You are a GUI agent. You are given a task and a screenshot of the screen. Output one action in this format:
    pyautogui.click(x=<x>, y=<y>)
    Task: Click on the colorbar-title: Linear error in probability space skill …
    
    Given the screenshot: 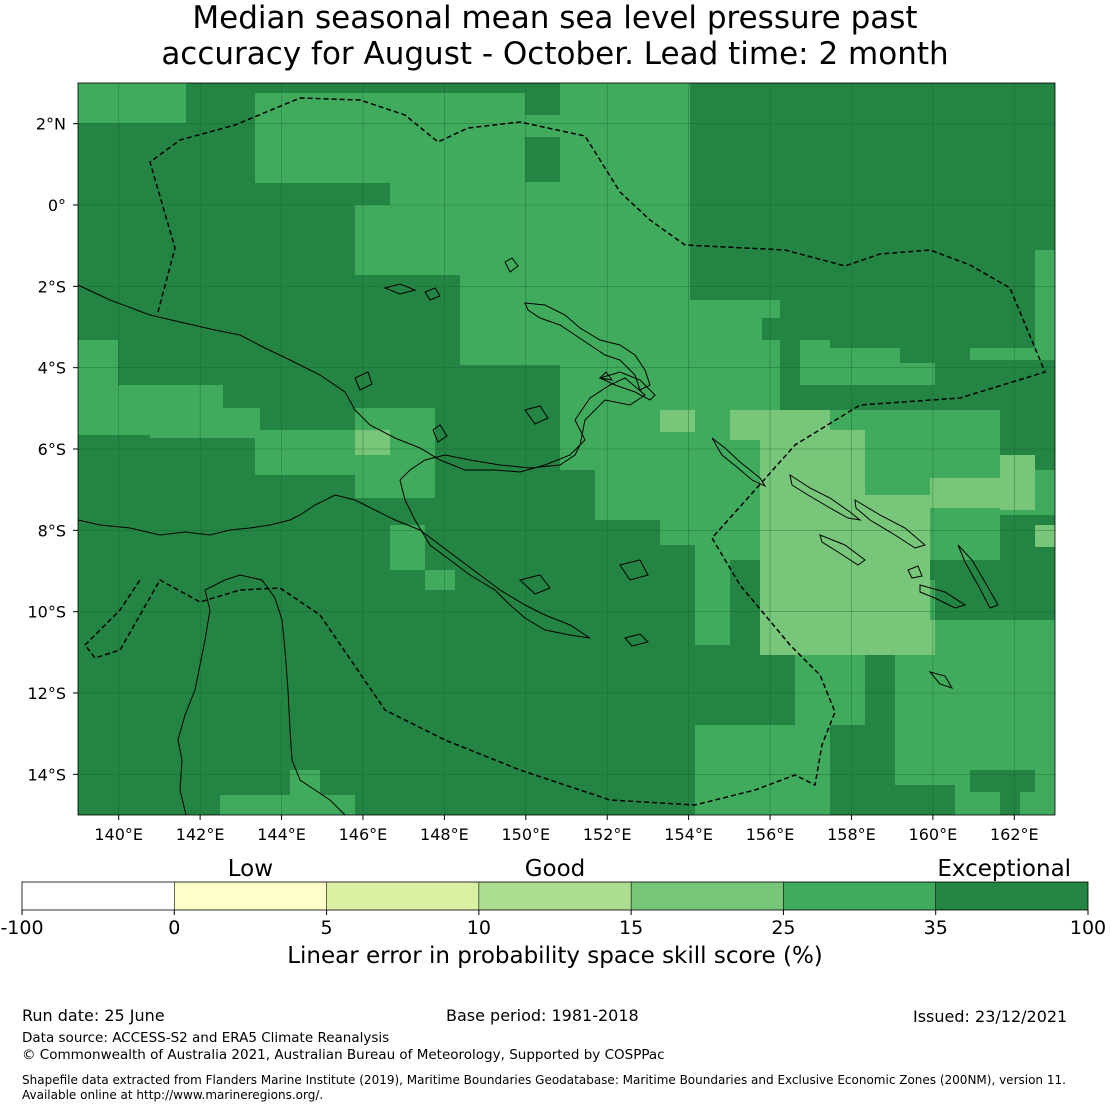 What is the action you would take?
    pyautogui.click(x=555, y=956)
    